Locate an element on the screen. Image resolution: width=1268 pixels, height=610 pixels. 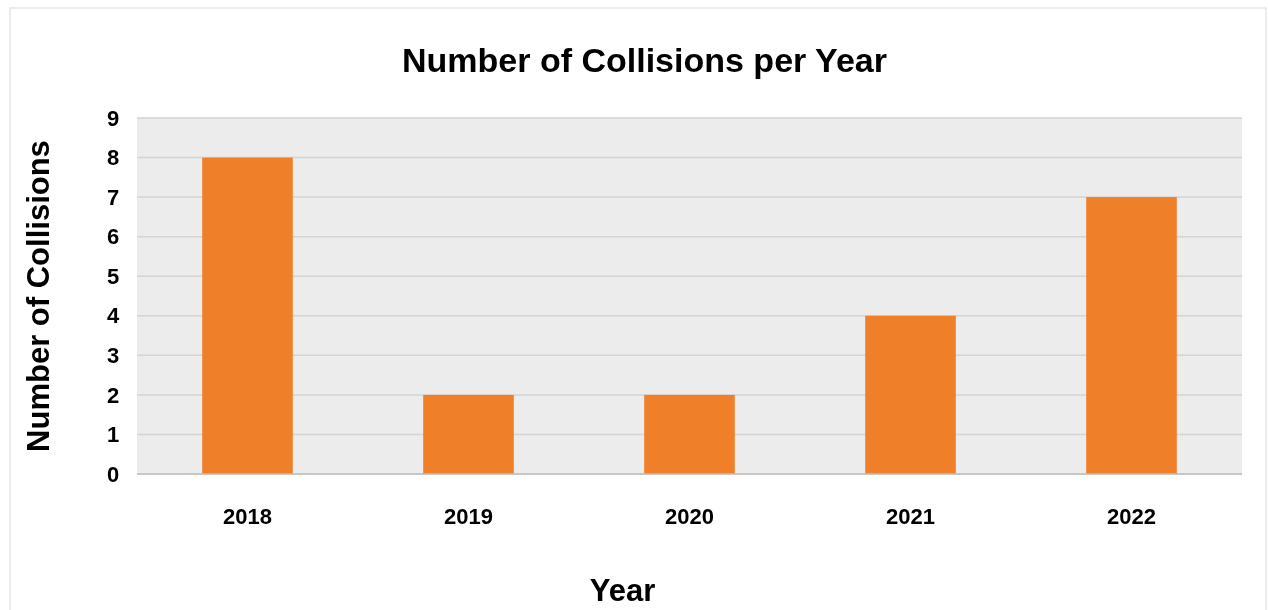
chart-title: Number of Collisions per Year is located at coordinates (644, 60).